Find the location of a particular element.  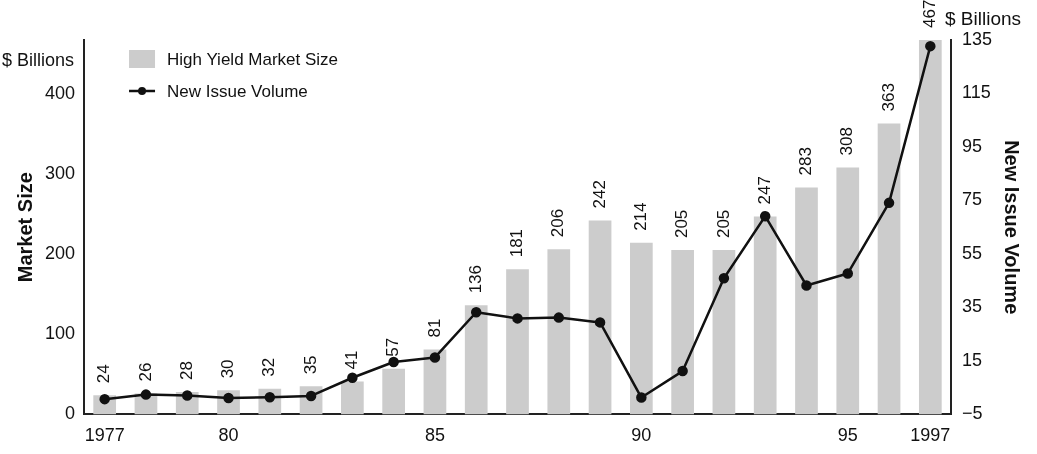

y2-tick-label: 135 is located at coordinates (977, 38).